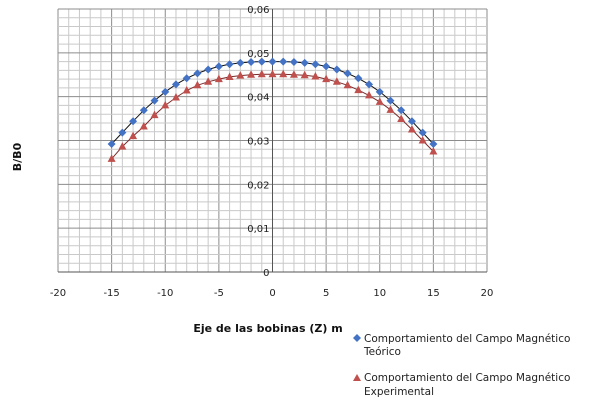 The width and height of the screenshot is (595, 414). Describe the element at coordinates (258, 142) in the screenshot. I see `y-tick-label: 0,03` at that location.